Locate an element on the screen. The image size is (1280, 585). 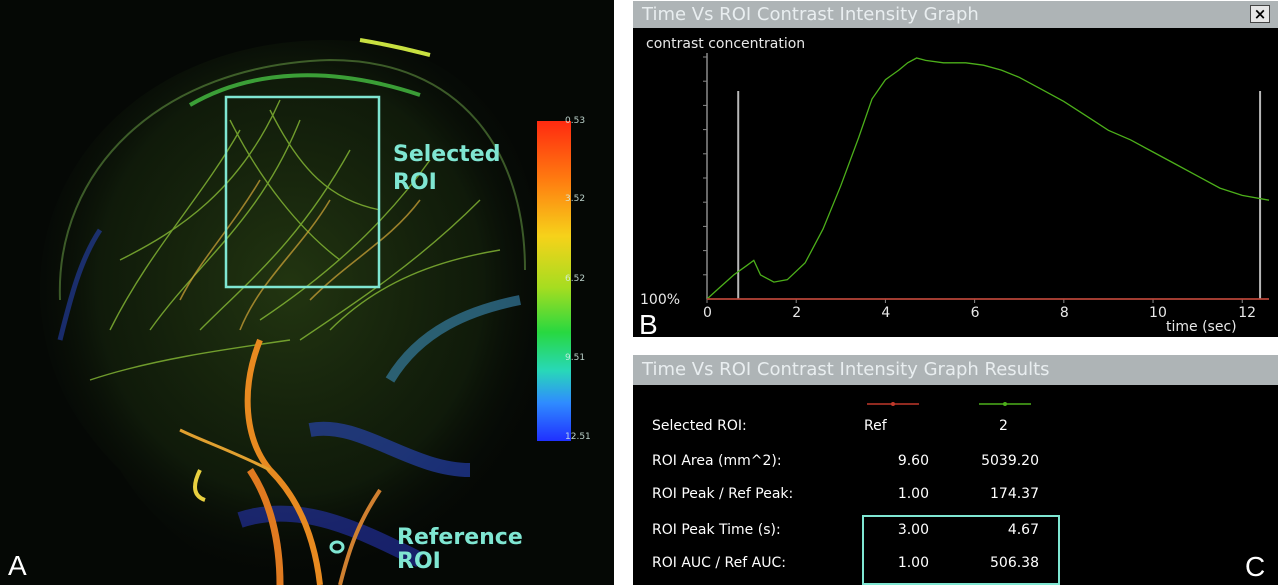
chart-y-ticks is located at coordinates (705, 166).